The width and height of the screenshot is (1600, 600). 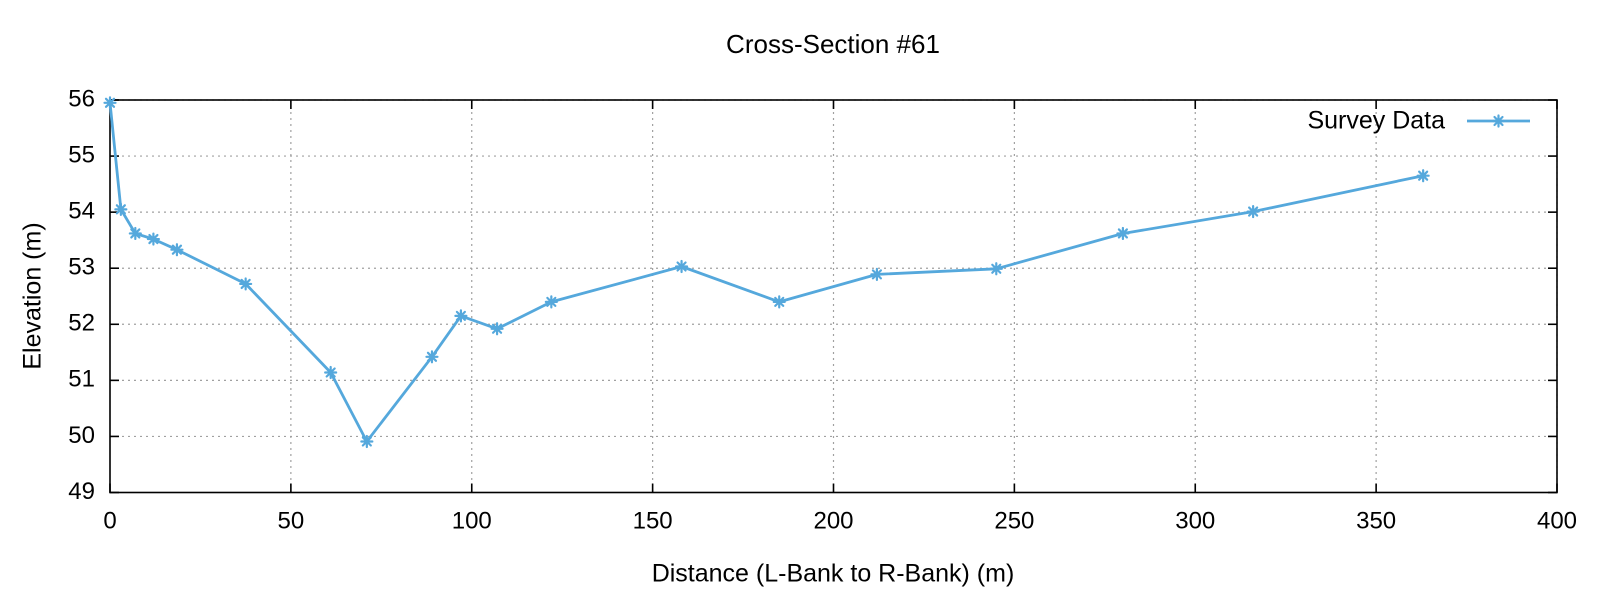 What do you see at coordinates (81, 98) in the screenshot?
I see `y-tick-label: 56` at bounding box center [81, 98].